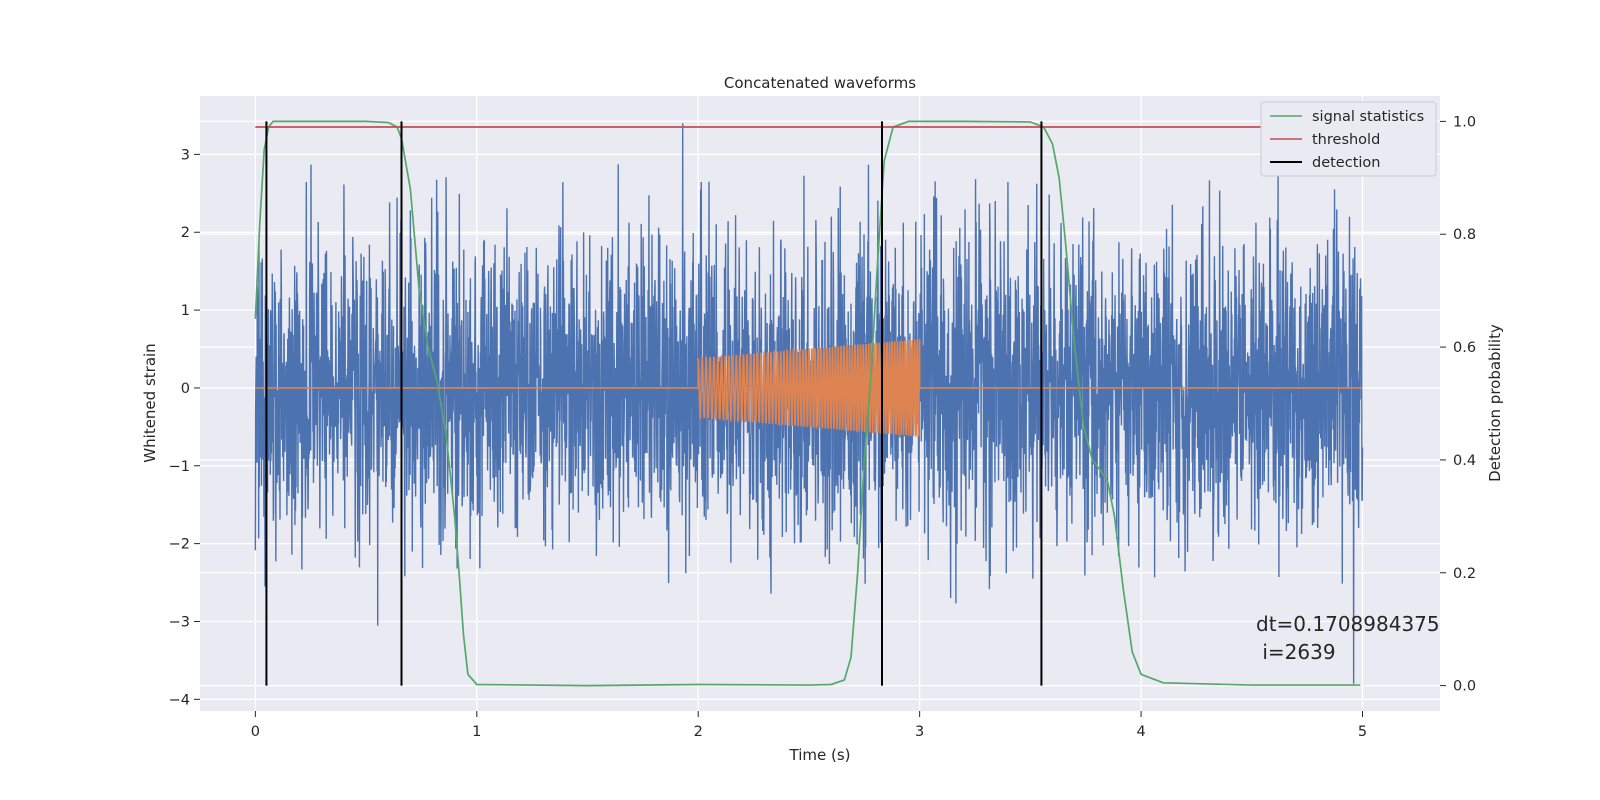 This screenshot has height=800, width=1600. What do you see at coordinates (476, 732) in the screenshot?
I see `x-tick-label: 1` at bounding box center [476, 732].